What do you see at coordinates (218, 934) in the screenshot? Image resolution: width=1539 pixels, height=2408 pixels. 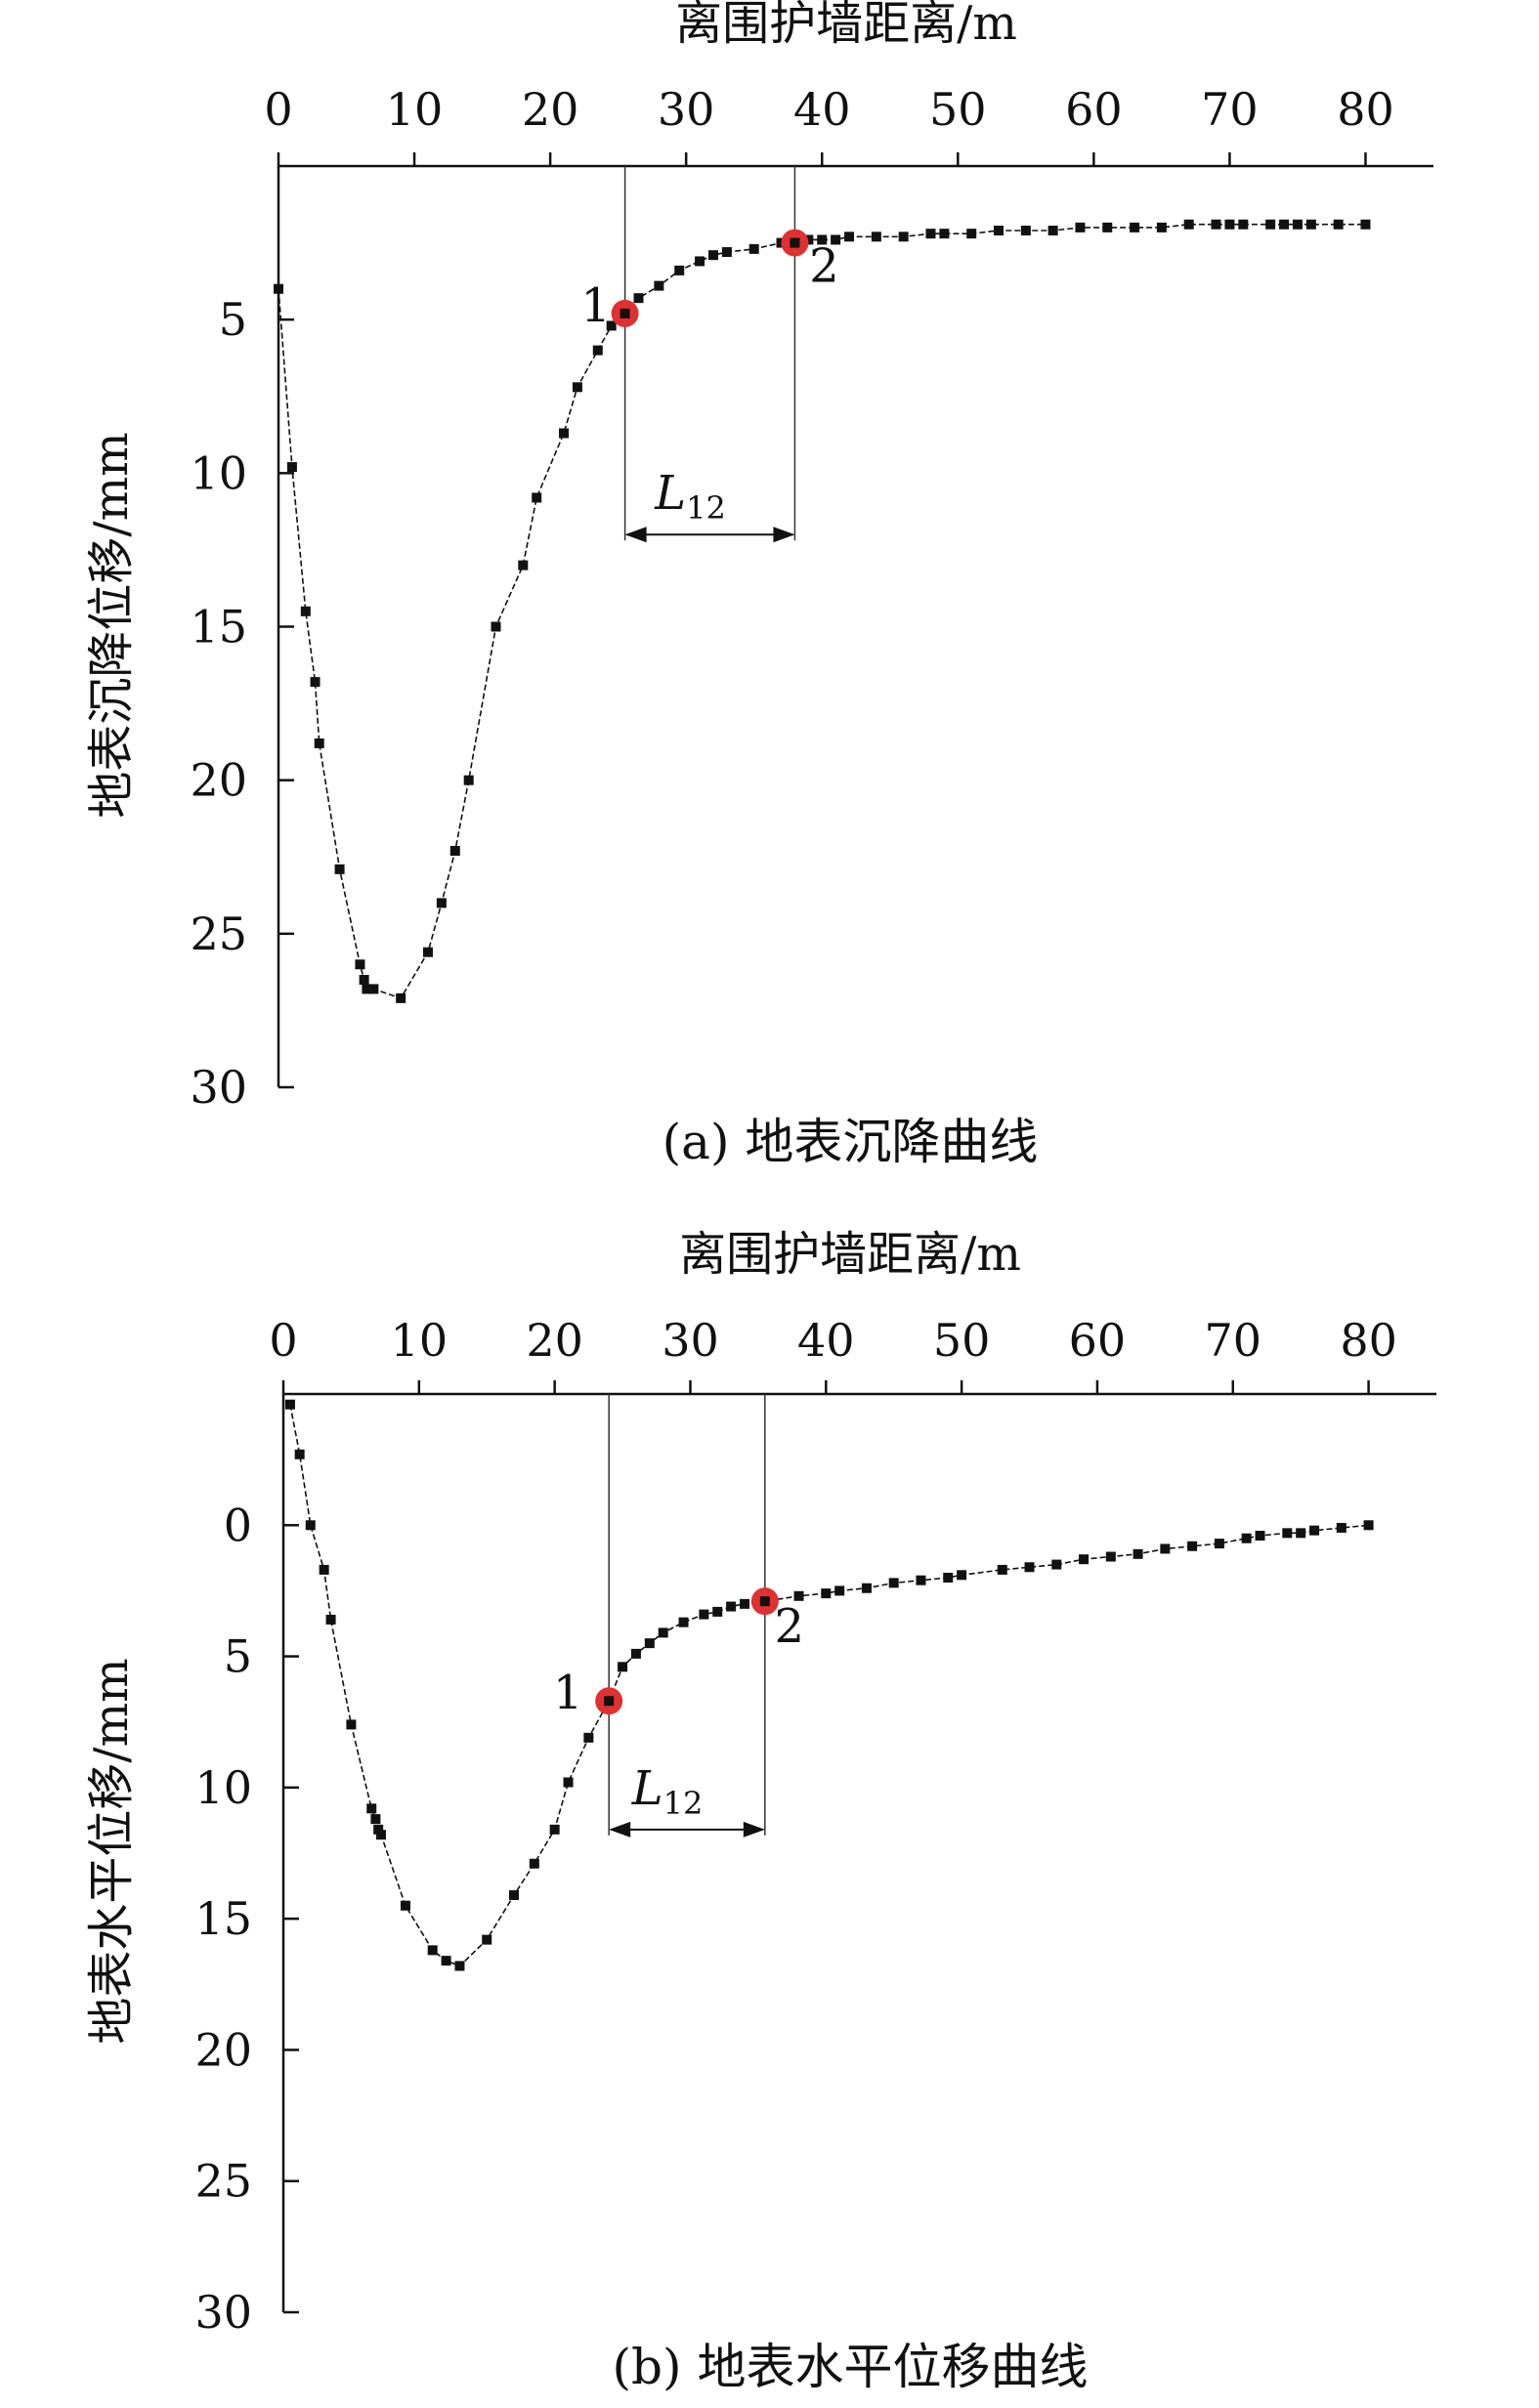 I see `y-tick-label: 25` at bounding box center [218, 934].